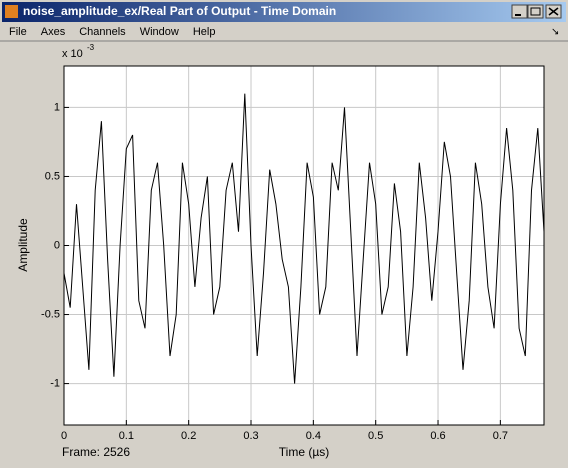  What do you see at coordinates (159, 32) in the screenshot?
I see `menu-item: Window` at bounding box center [159, 32].